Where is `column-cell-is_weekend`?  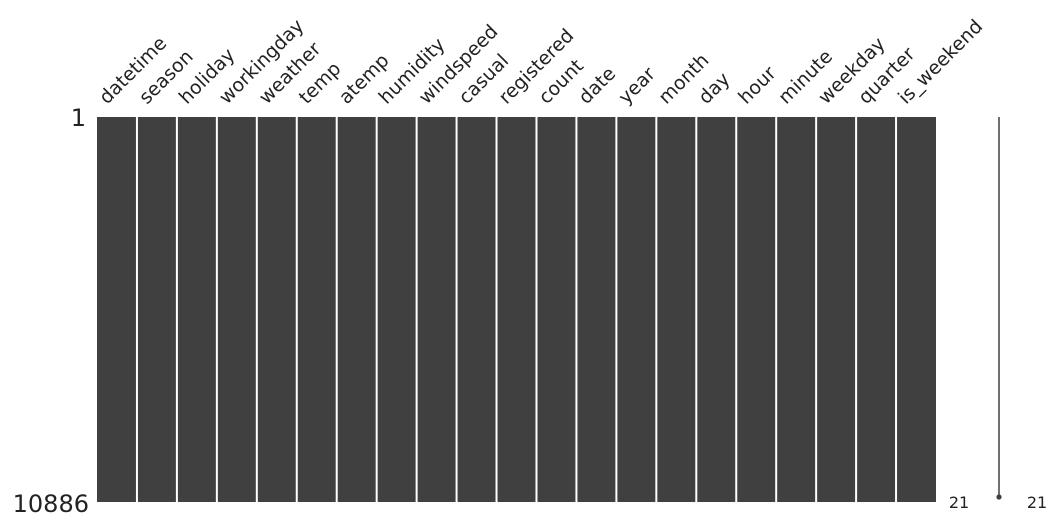 column-cell-is_weekend is located at coordinates (916, 309).